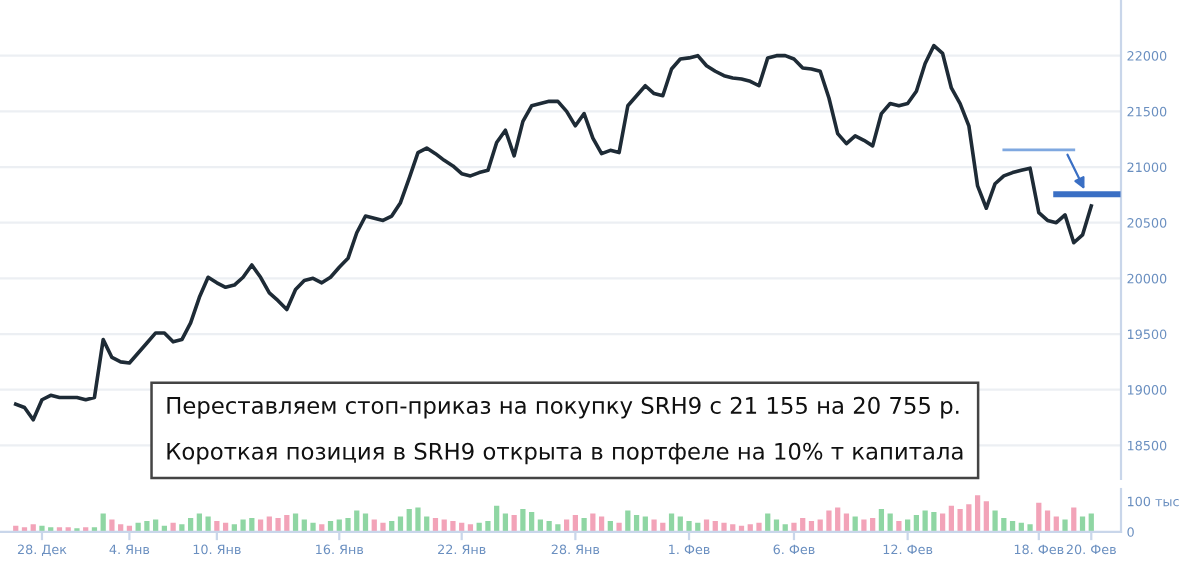 Image resolution: width=1180 pixels, height=570 pixels. Describe the element at coordinates (565, 453) in the screenshot. I see `annotation: Короткая позиция в SRH9 открыта в портфеле на 10% т капитала` at that location.